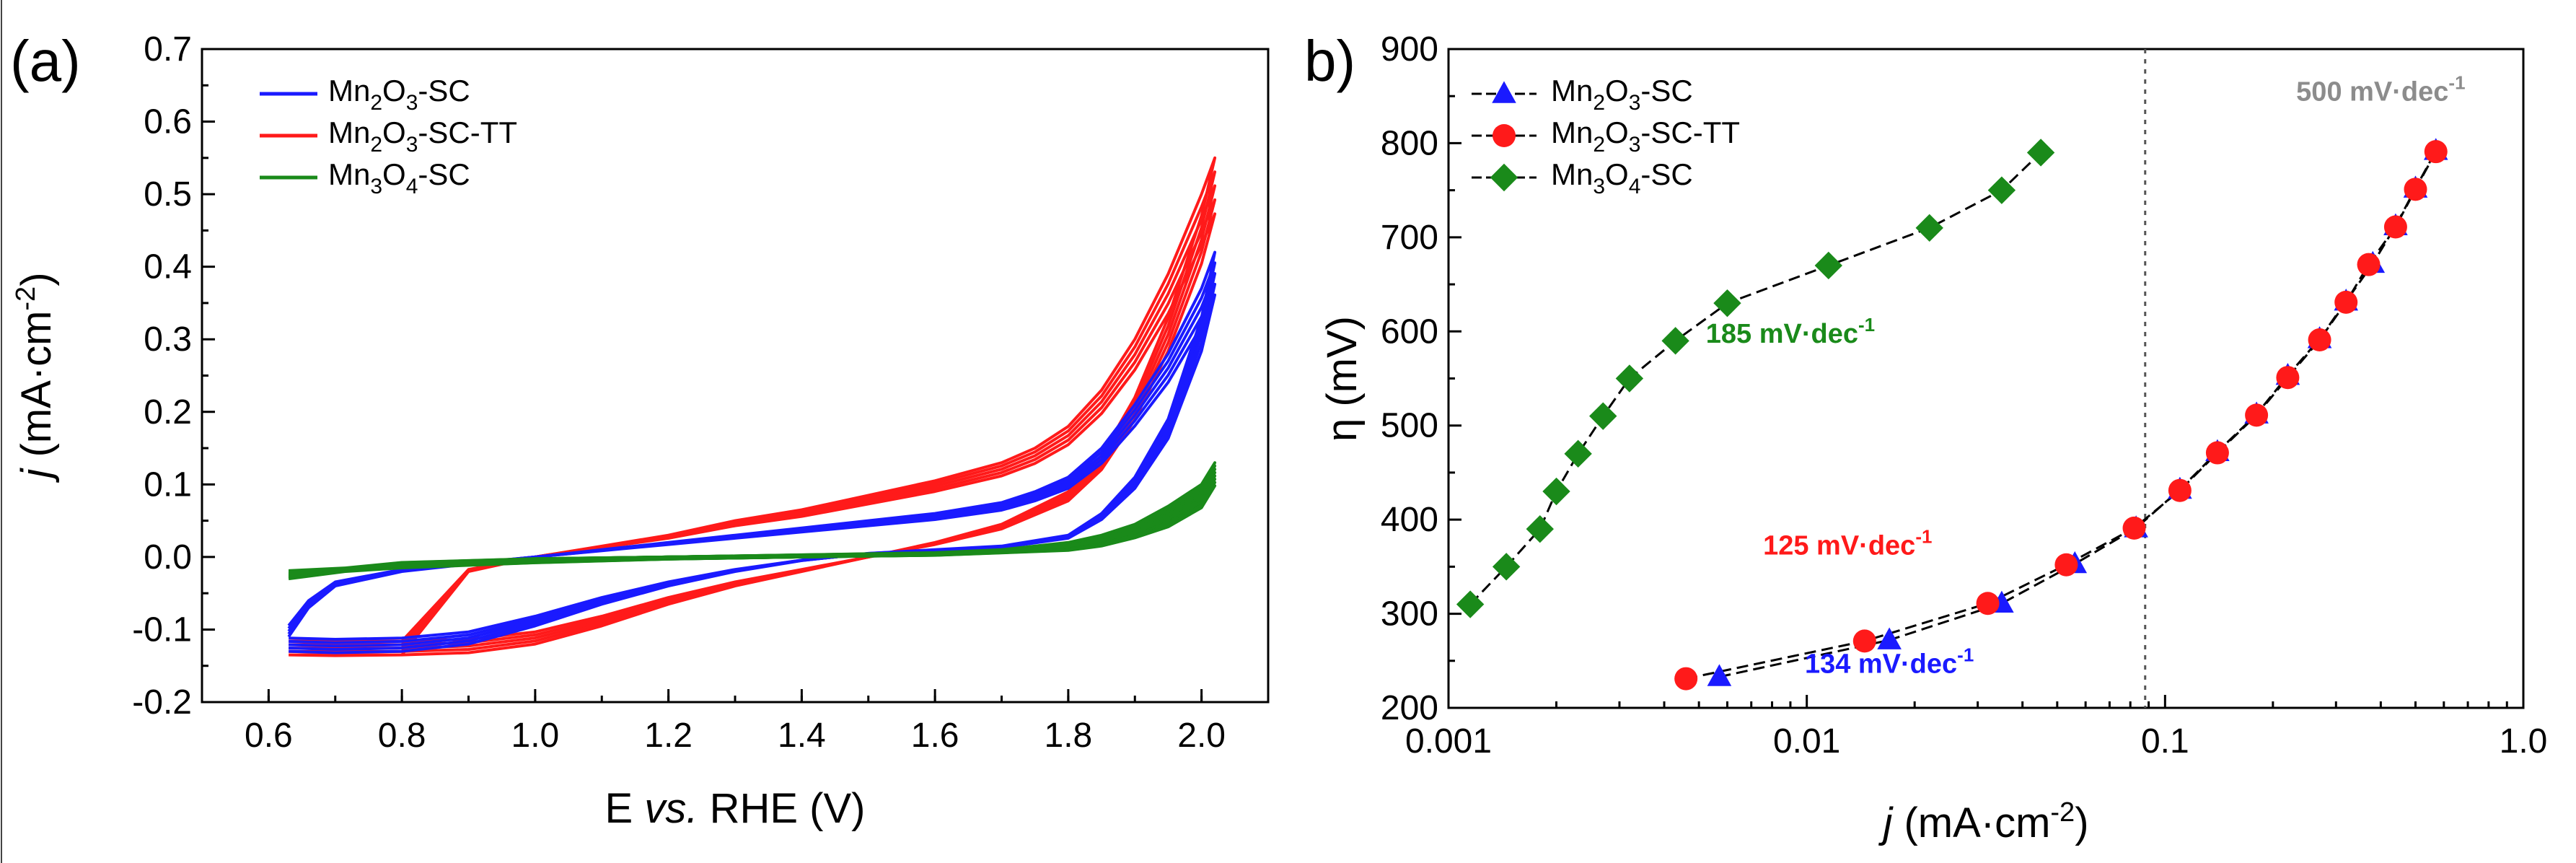 This screenshot has width=2576, height=863. Describe the element at coordinates (668, 736) in the screenshot. I see `panel-a-x-tick-label: 1.2` at that location.